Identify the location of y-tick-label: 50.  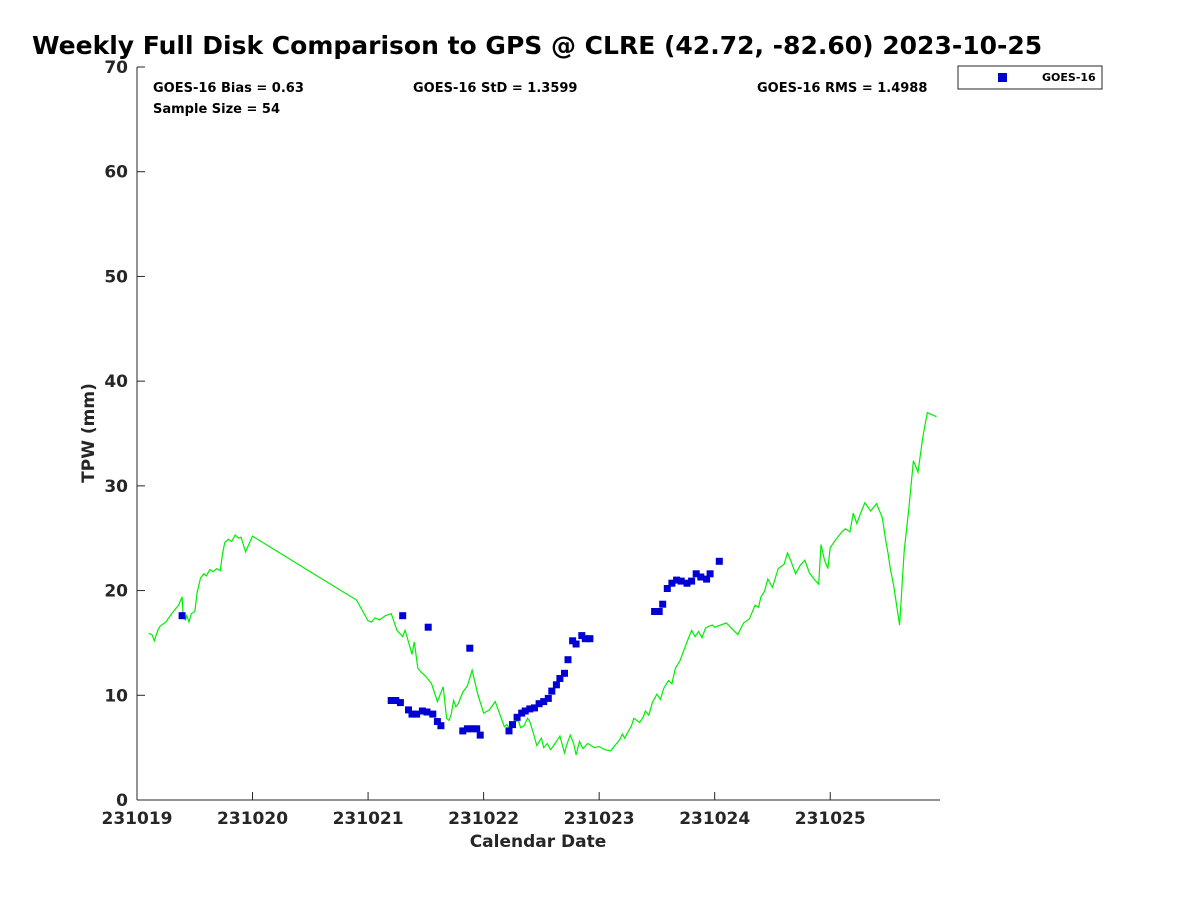
(116, 277).